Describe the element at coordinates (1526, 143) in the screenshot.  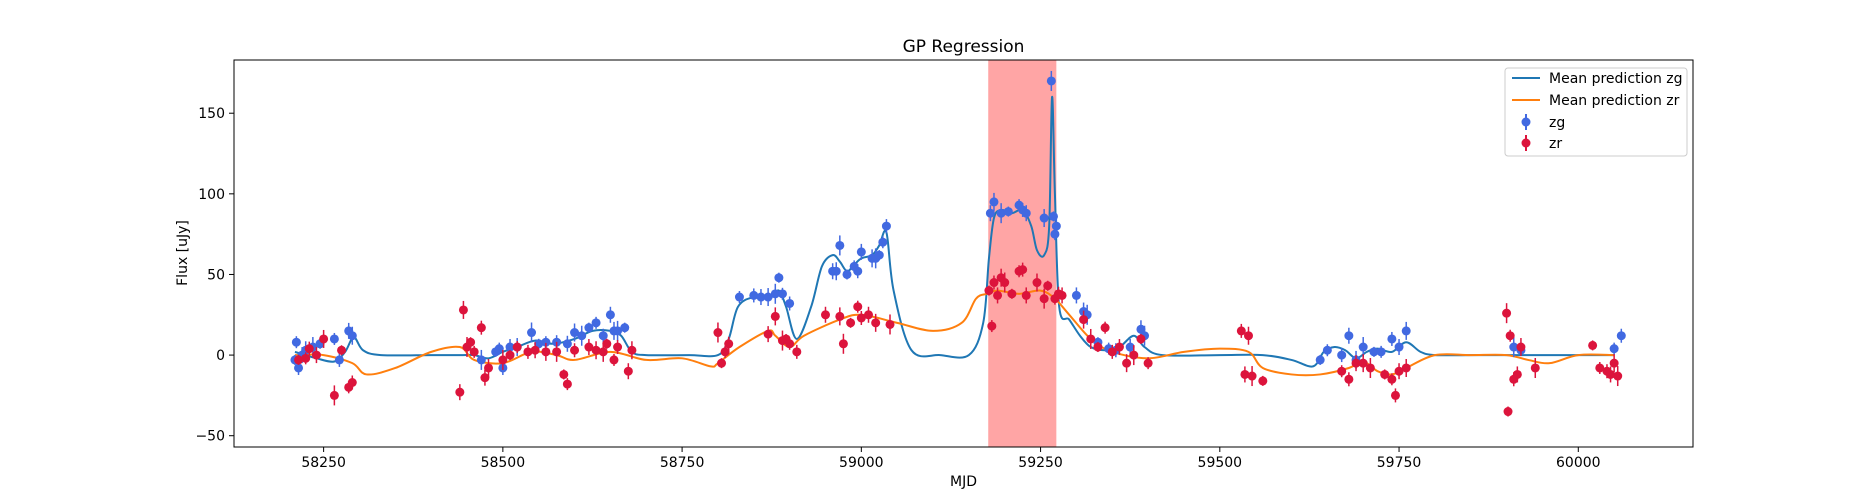
I see `legend-swatch-zr-marker` at that location.